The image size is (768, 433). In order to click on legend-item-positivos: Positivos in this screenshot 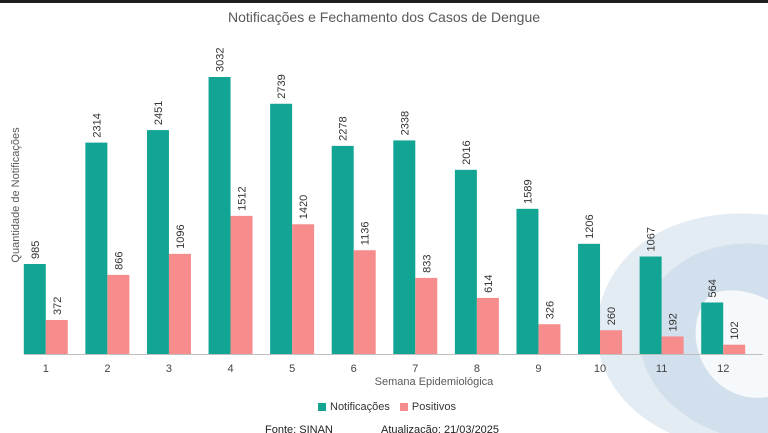, I will do `click(427, 407)`.